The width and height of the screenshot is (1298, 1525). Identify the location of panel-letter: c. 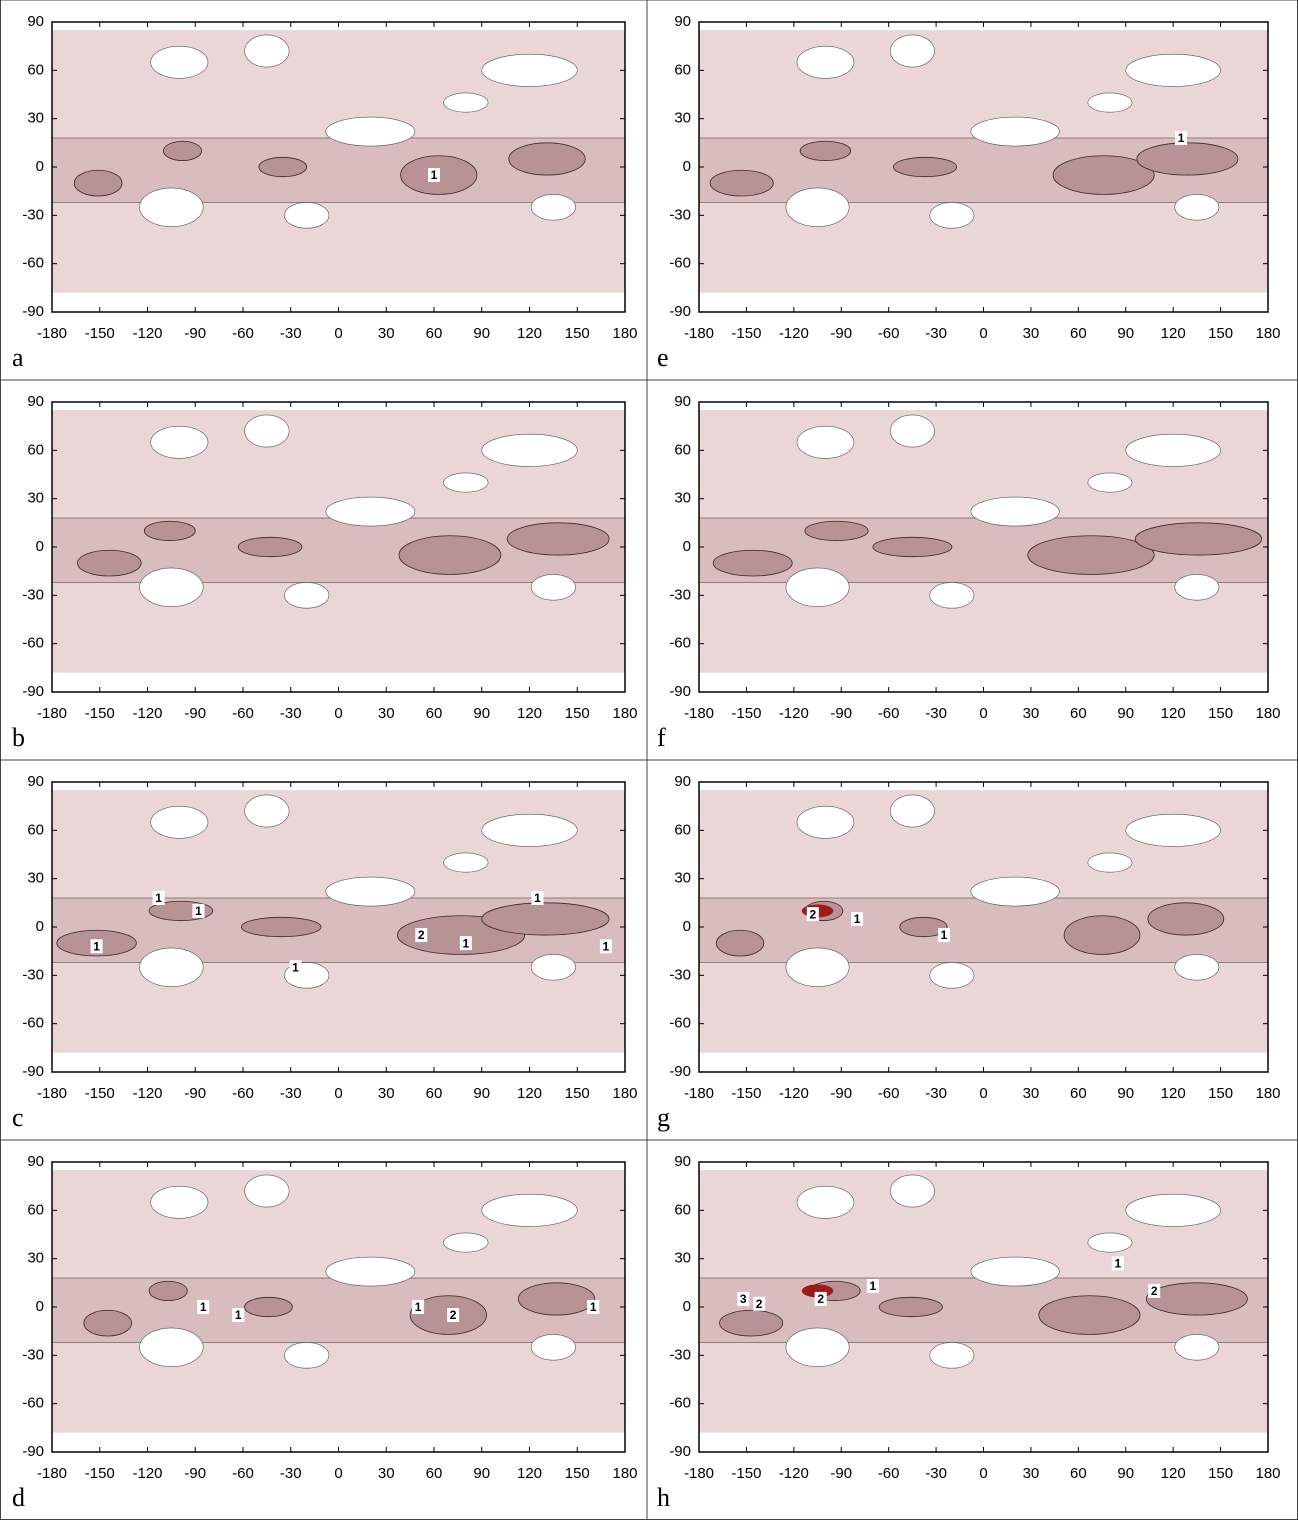
(18, 1117).